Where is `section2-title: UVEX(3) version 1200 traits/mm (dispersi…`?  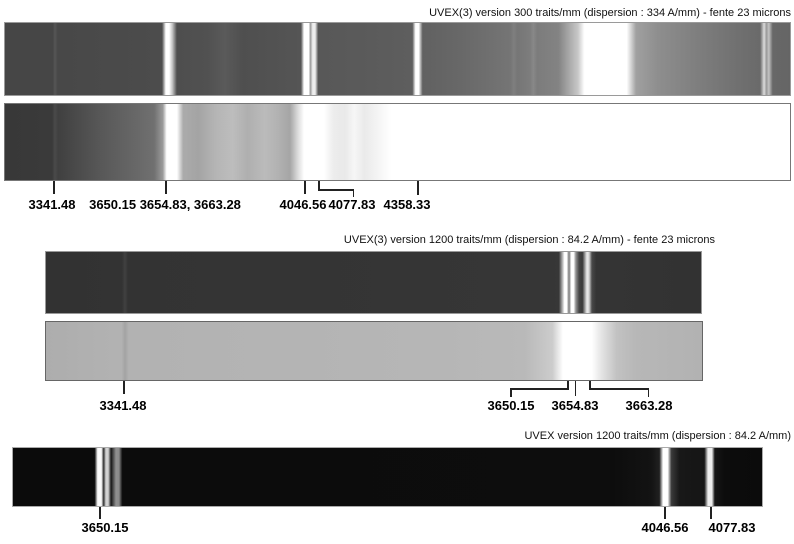 section2-title: UVEX(3) version 1200 traits/mm (dispersi… is located at coordinates (529, 240).